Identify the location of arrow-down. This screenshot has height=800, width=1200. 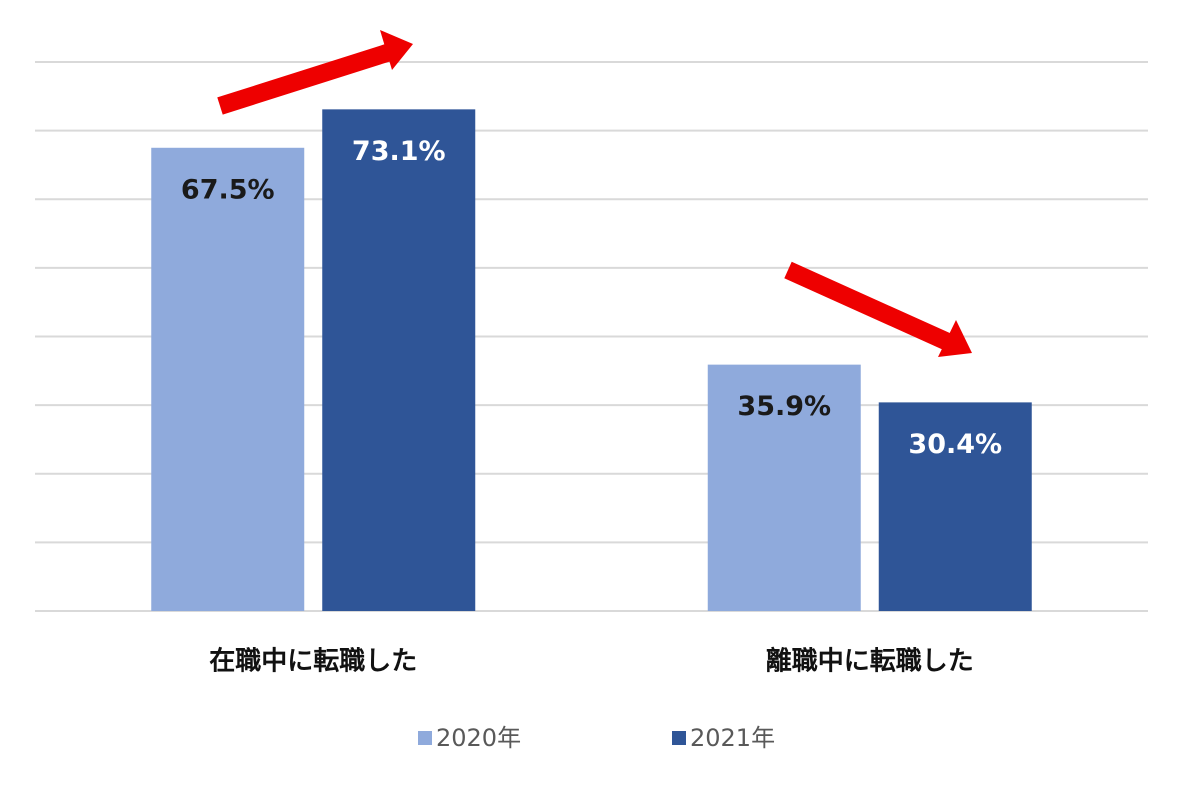
(878, 309).